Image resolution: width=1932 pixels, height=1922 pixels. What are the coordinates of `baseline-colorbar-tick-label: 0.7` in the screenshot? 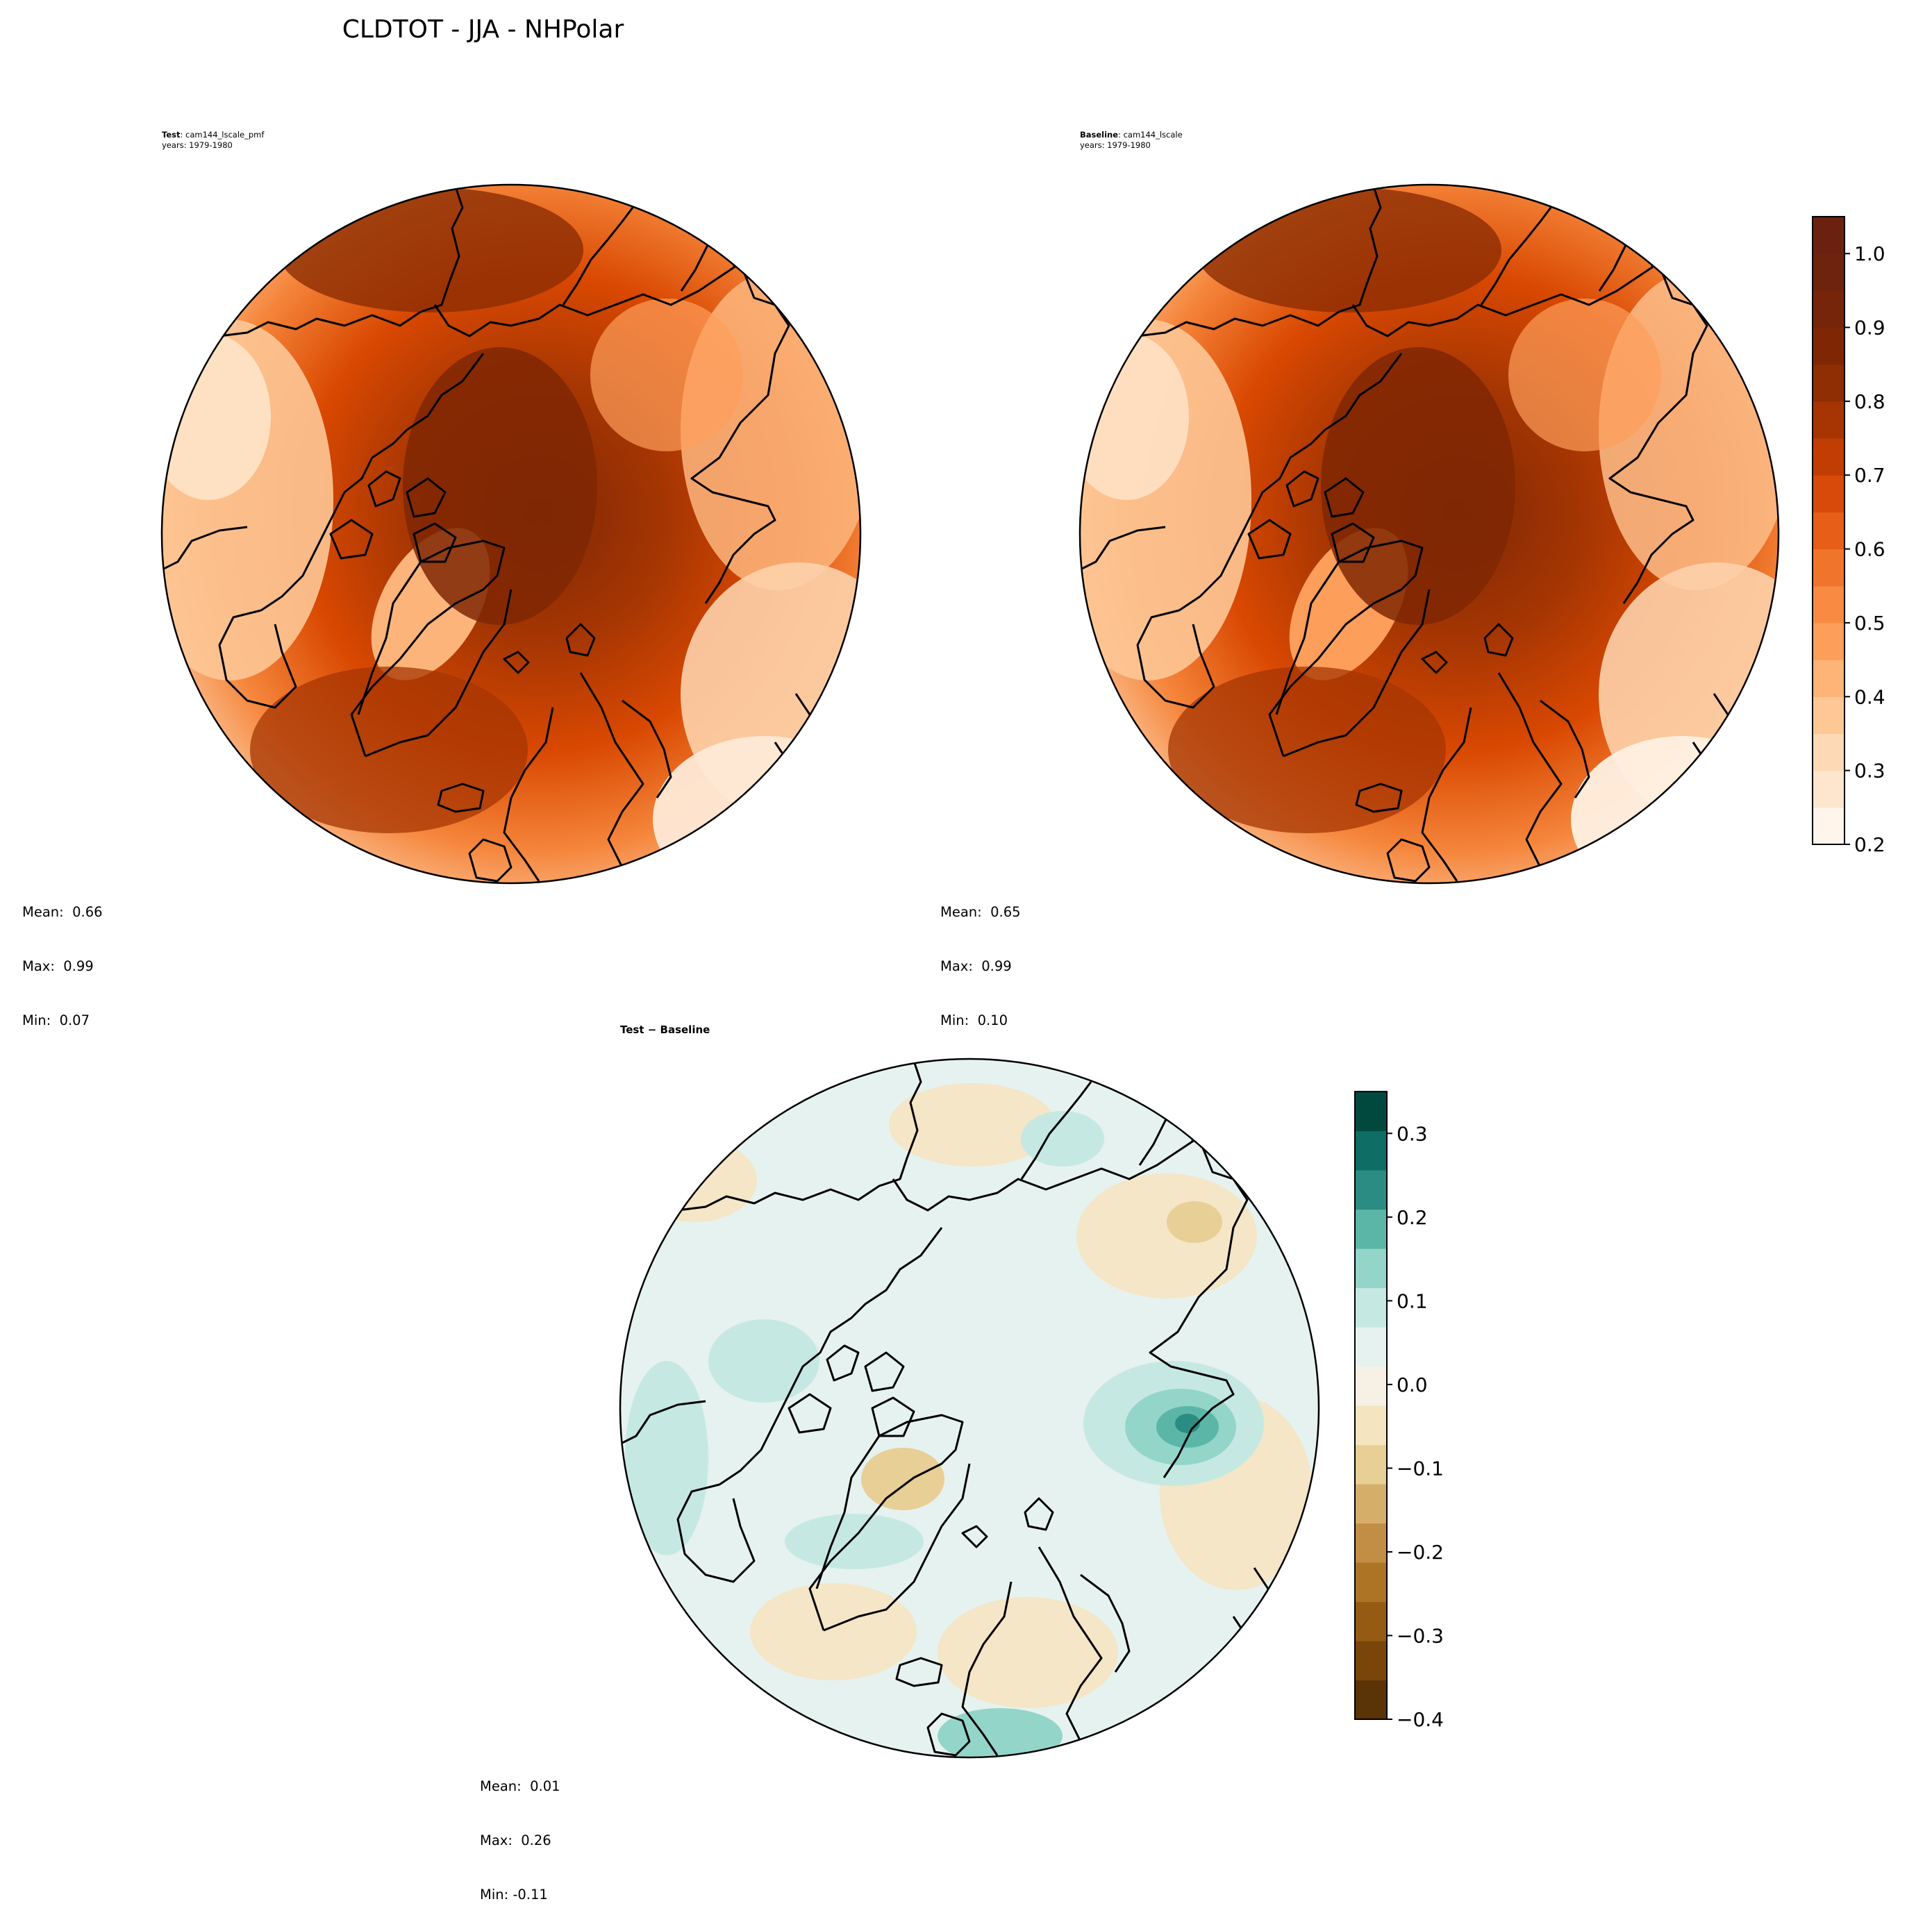 It's located at (1869, 475).